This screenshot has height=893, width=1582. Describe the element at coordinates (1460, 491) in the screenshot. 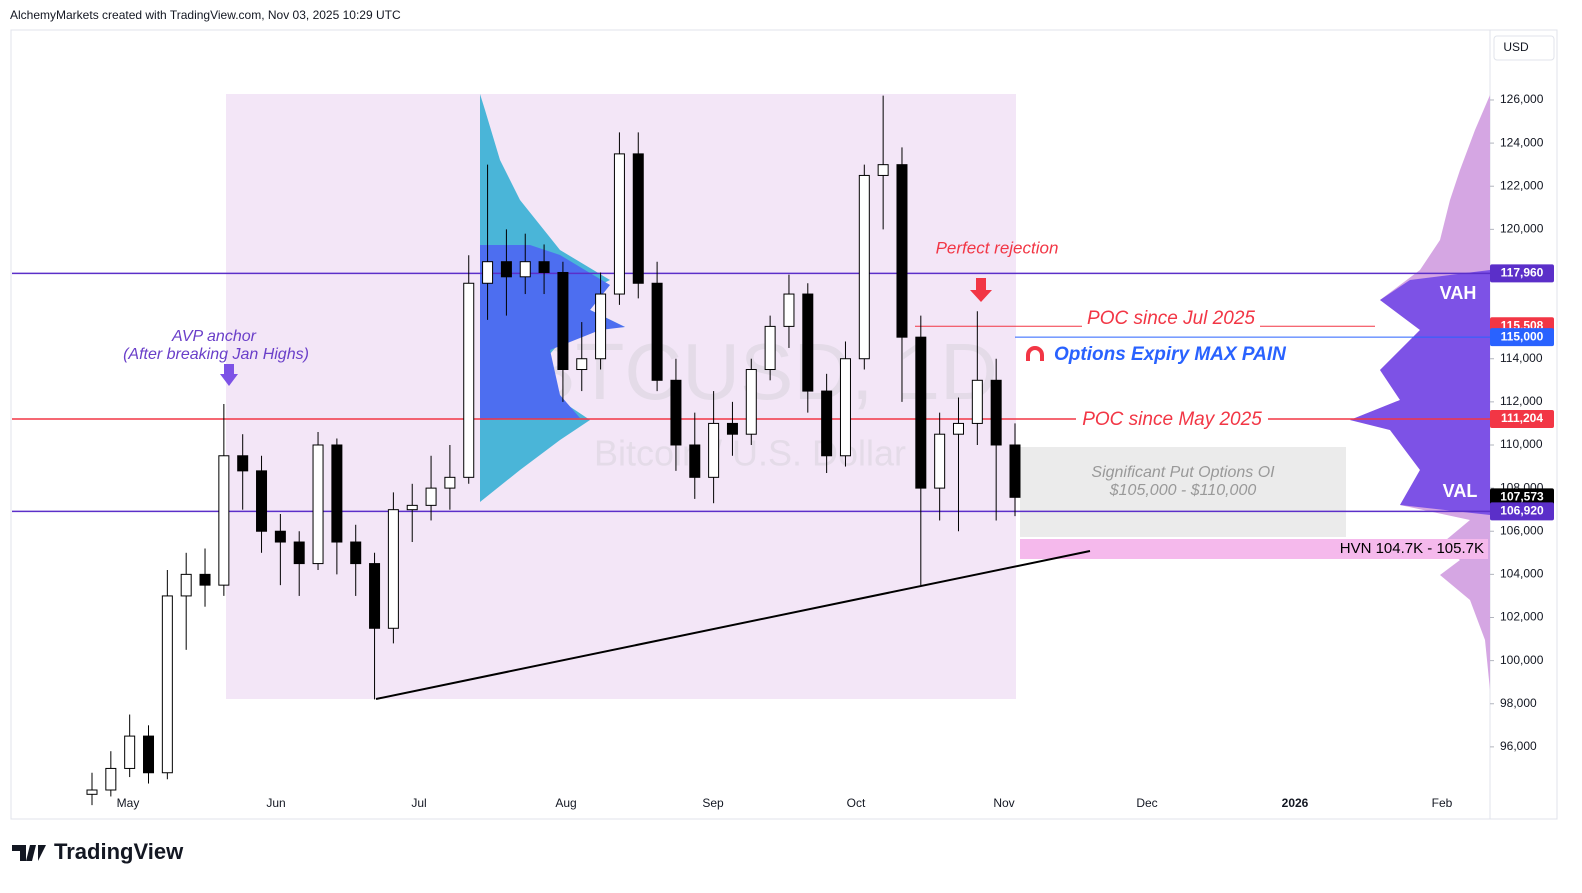

I see `annotation: VAL` at that location.